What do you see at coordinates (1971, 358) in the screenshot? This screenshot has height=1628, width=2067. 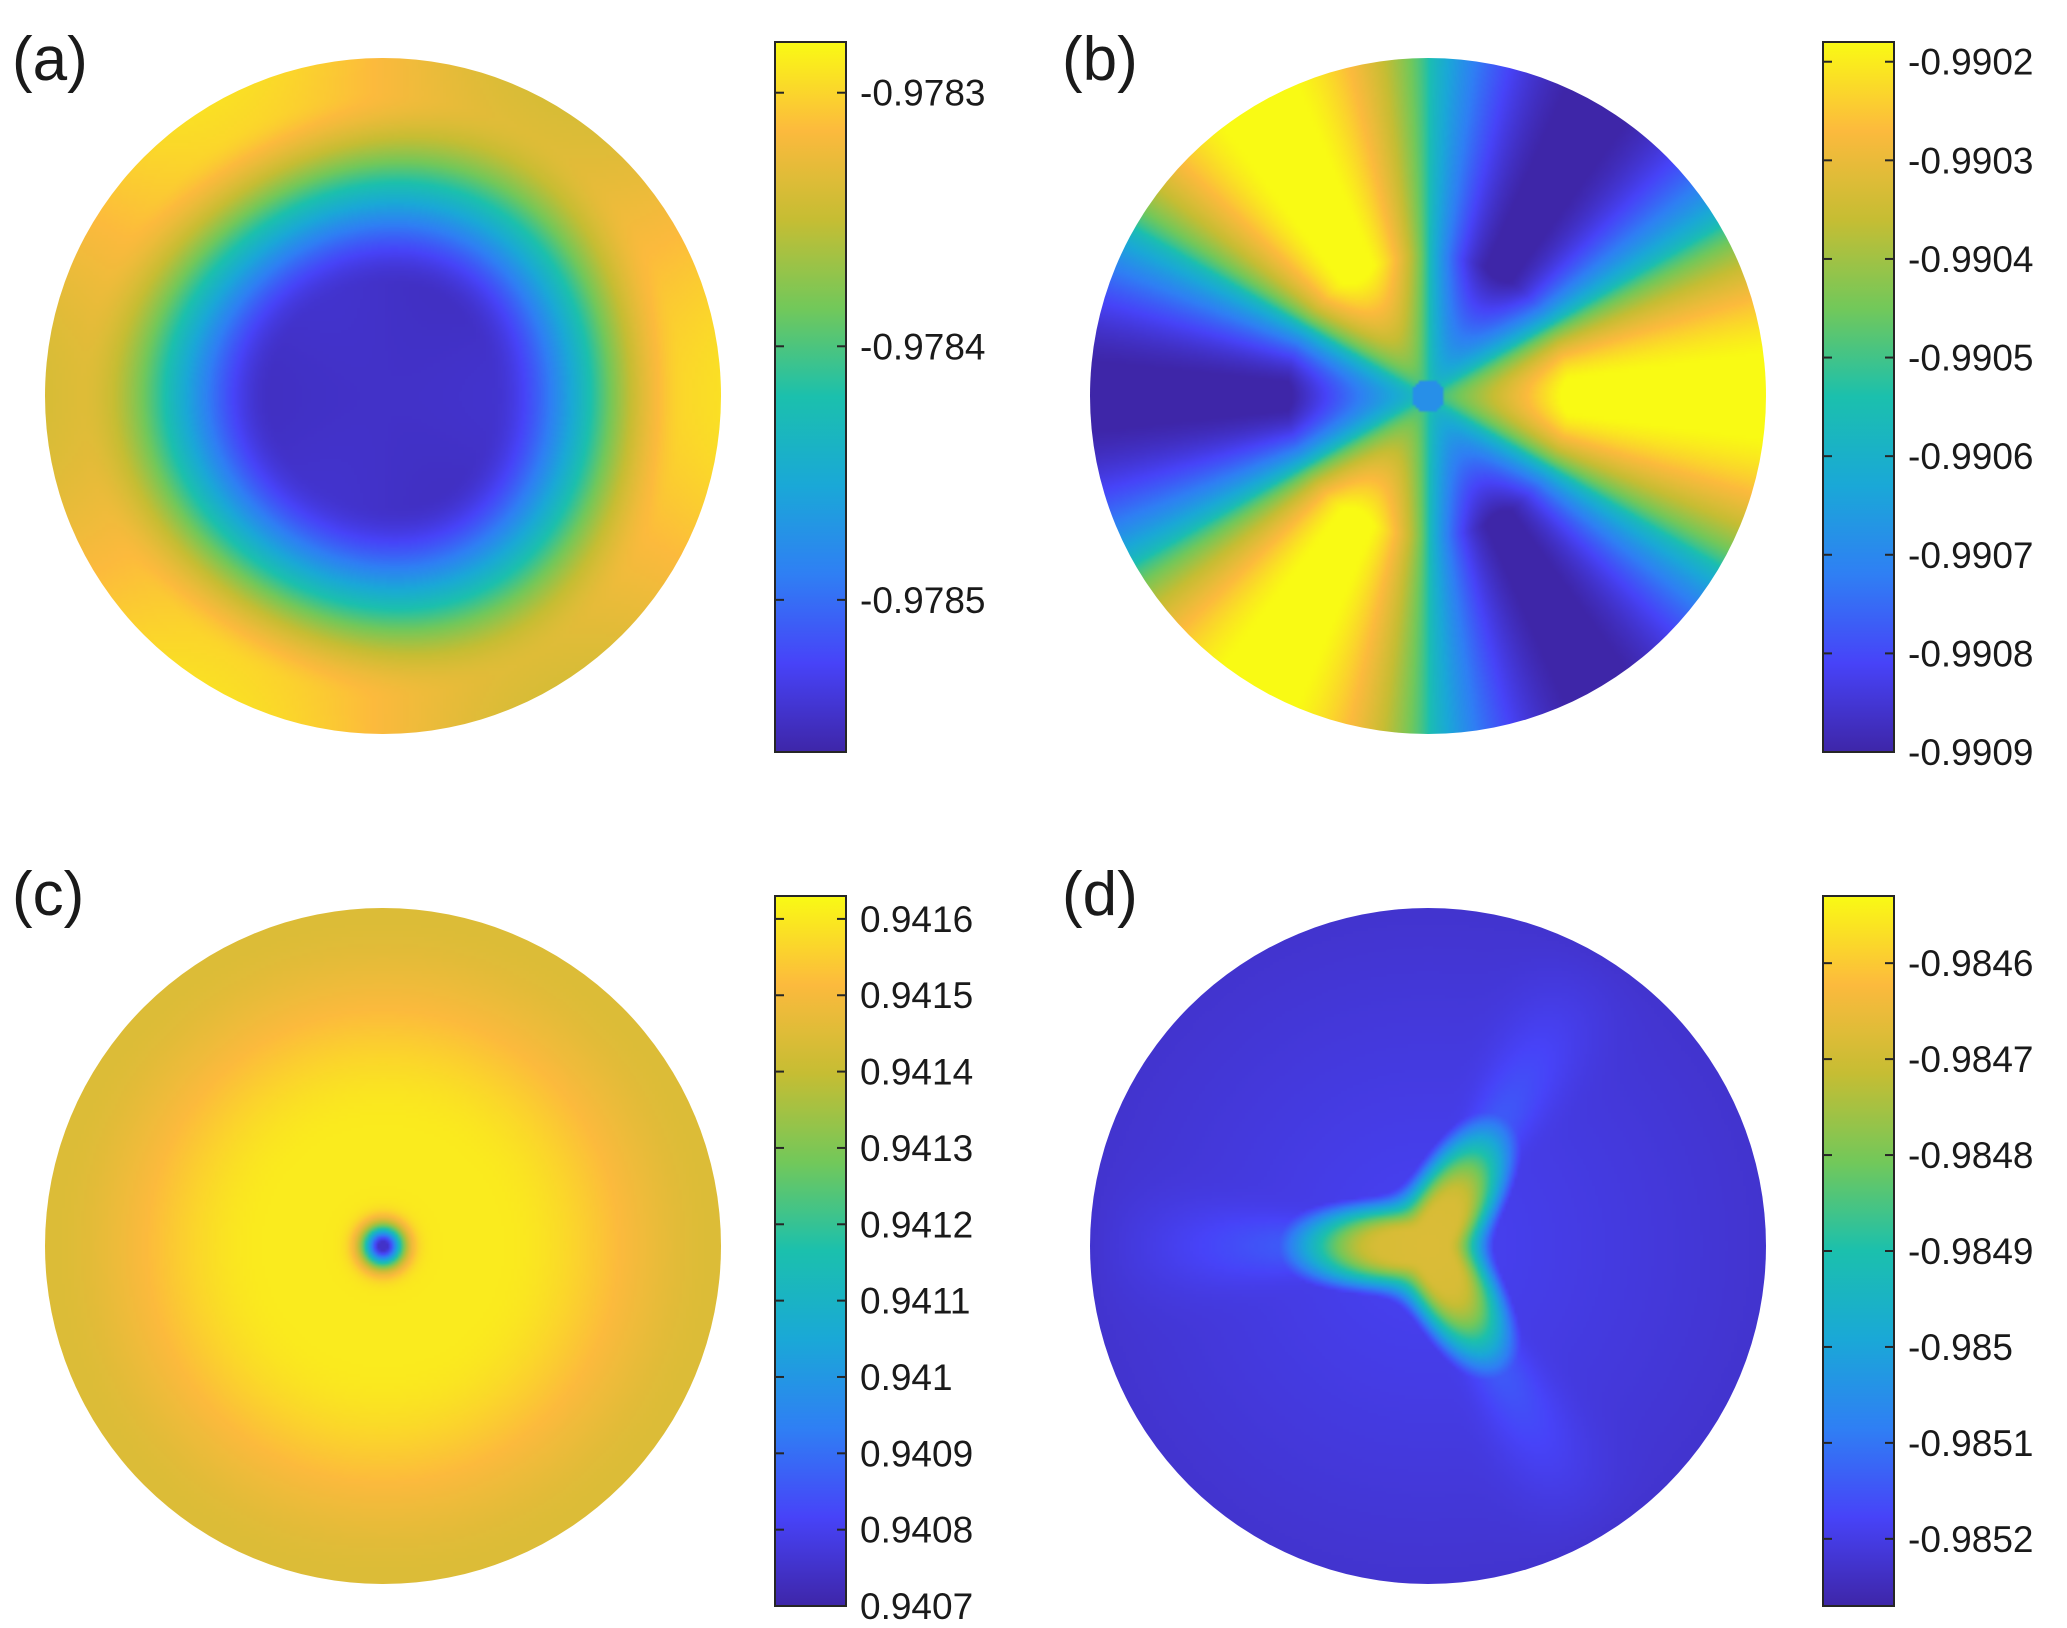 I see `colorbar-b-tick-label: -0.9905` at bounding box center [1971, 358].